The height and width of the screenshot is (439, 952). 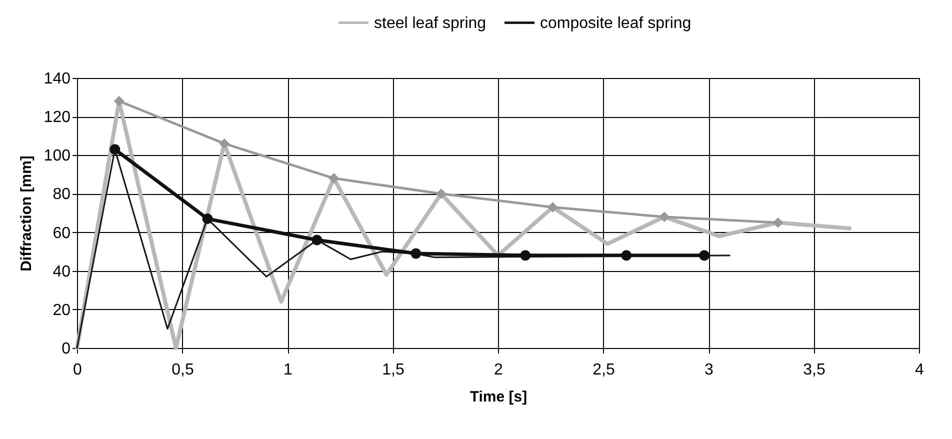 I want to click on y-tick-label: 60, so click(x=61, y=233).